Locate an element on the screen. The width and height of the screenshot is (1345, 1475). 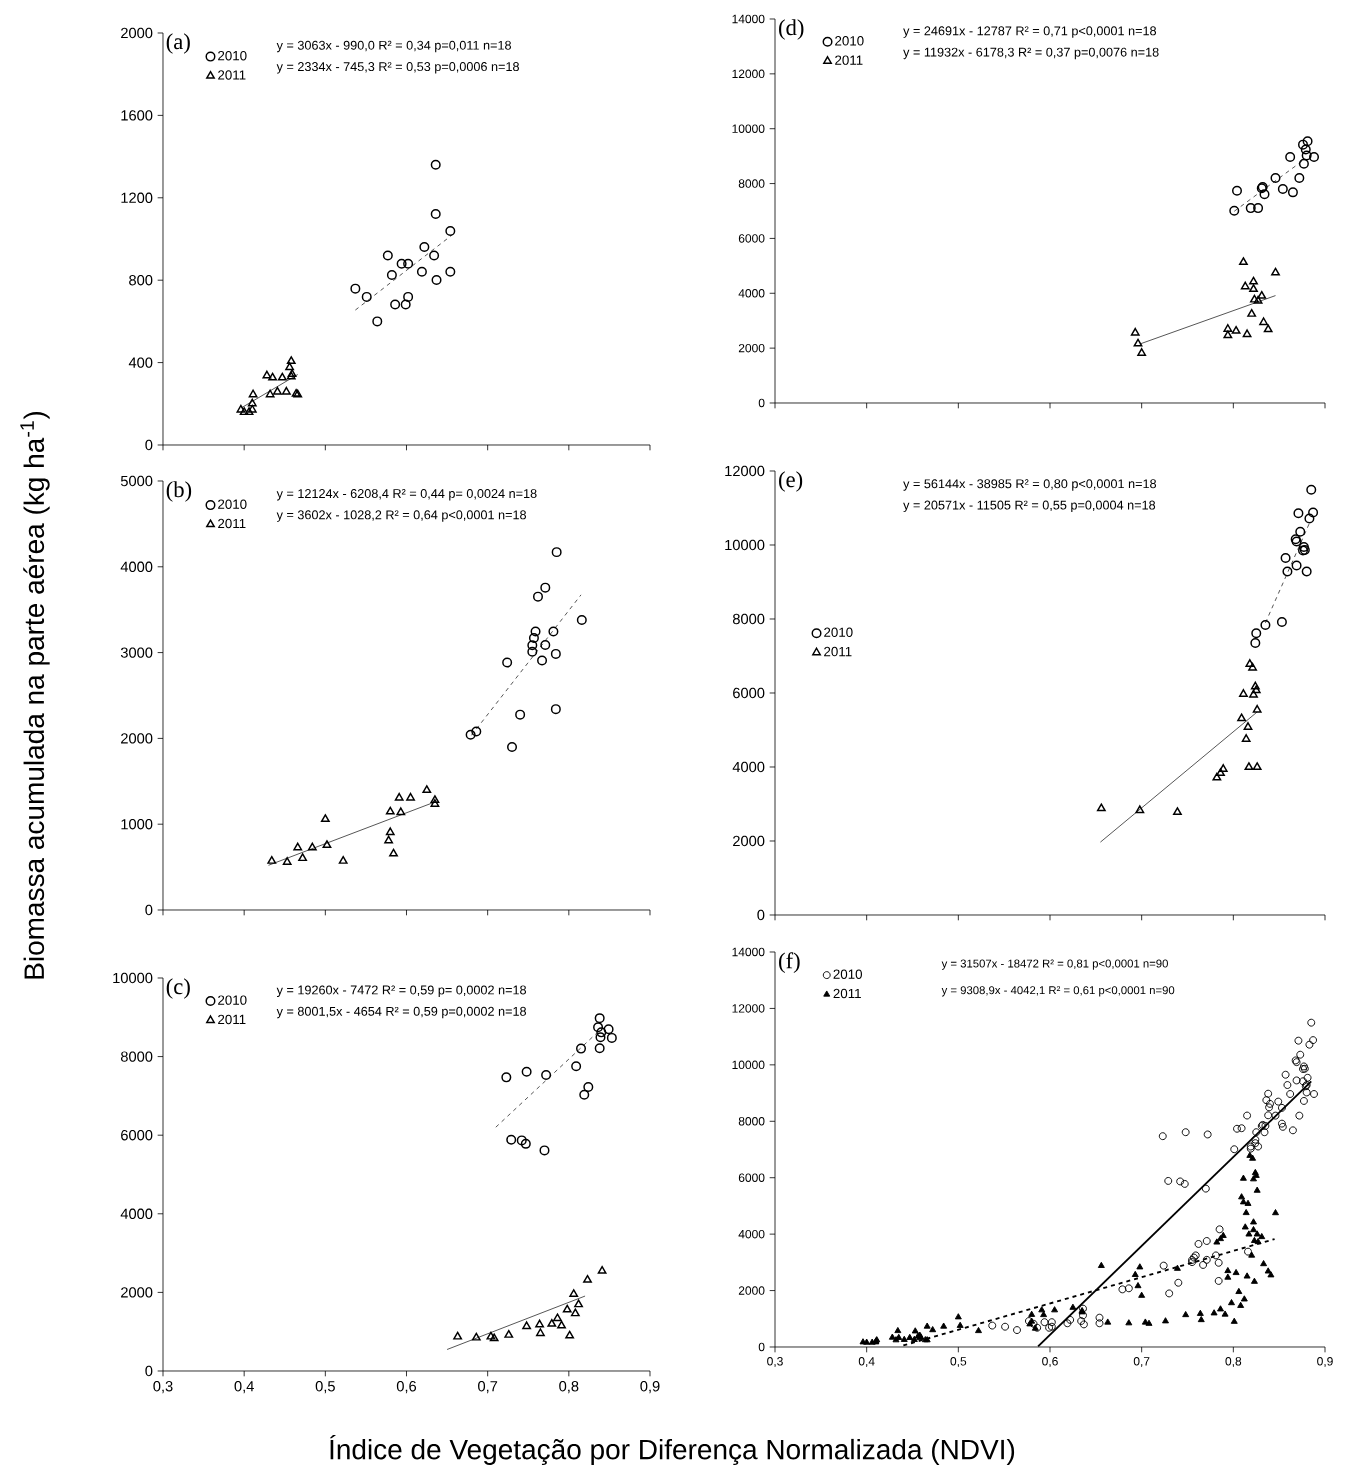
y-tick-label: 6000 is located at coordinates (749, 693).